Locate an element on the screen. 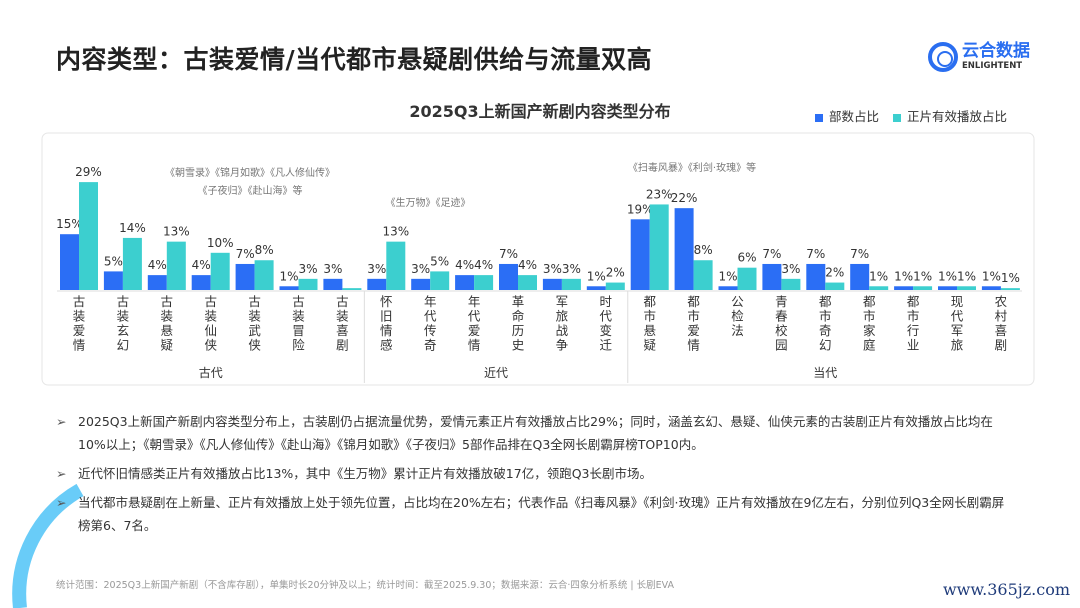 The height and width of the screenshot is (608, 1080). category-label: 公 is located at coordinates (737, 301).